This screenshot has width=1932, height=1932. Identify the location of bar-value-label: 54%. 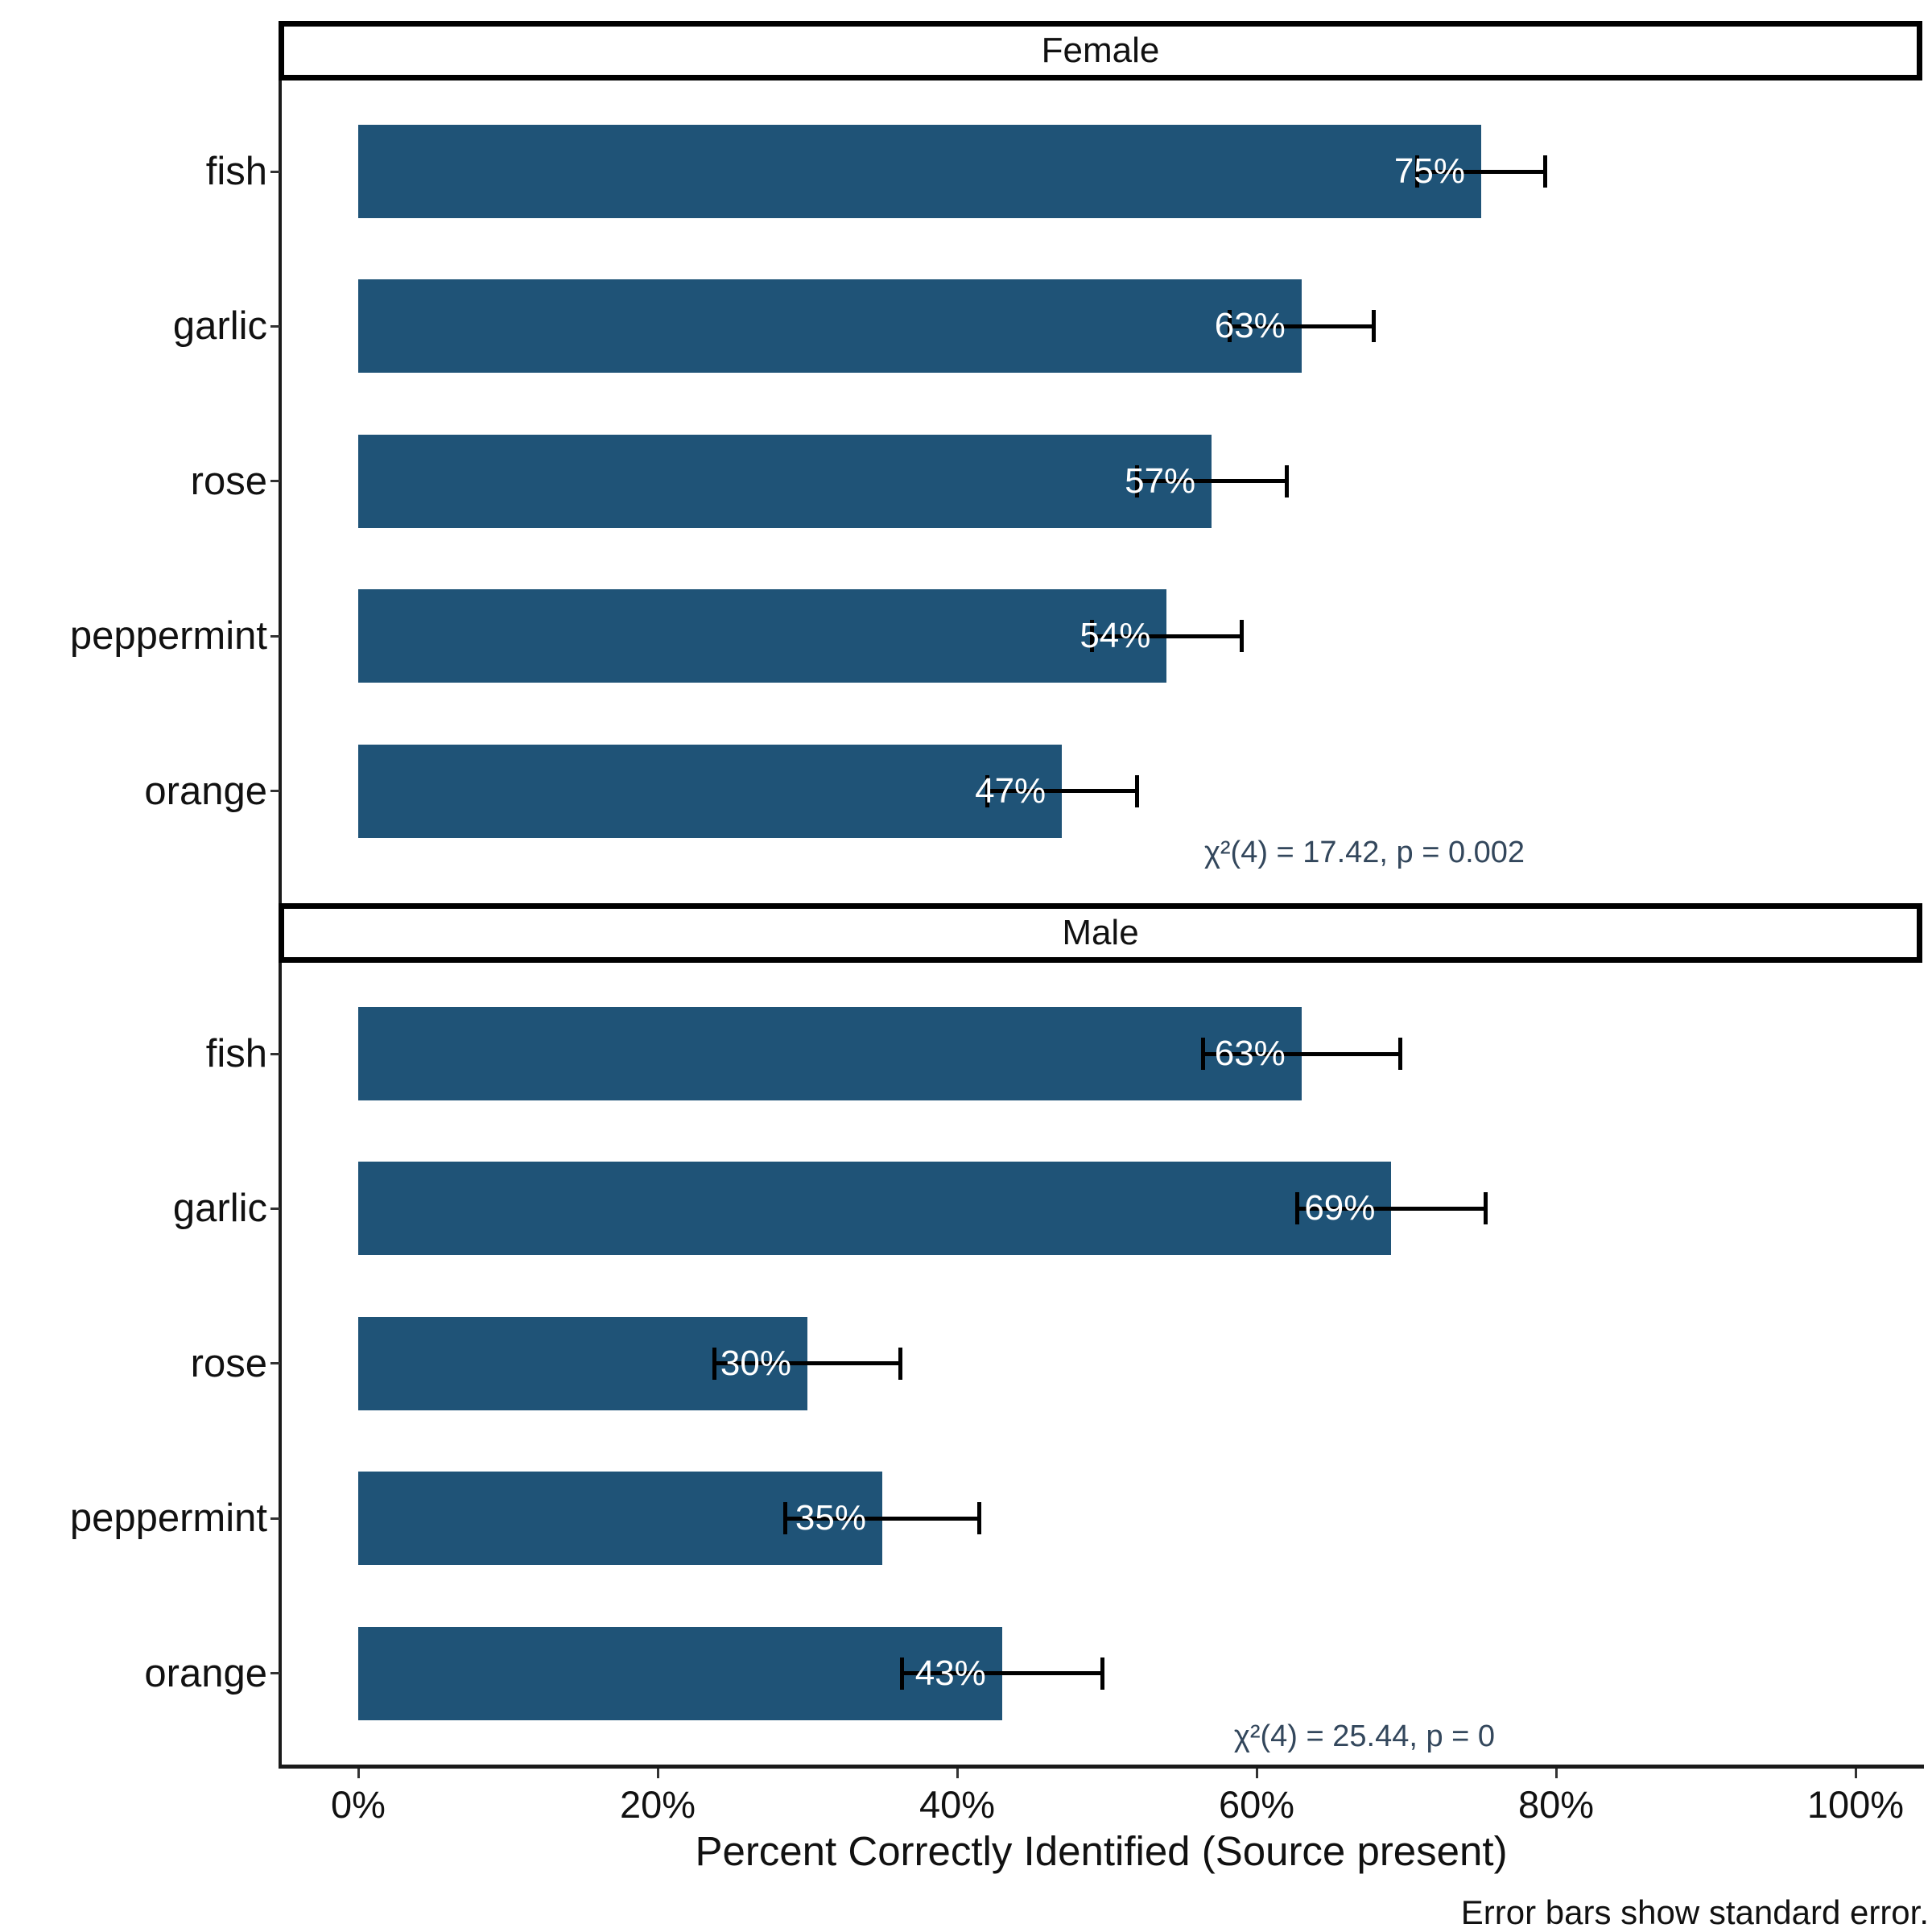
(1115, 636).